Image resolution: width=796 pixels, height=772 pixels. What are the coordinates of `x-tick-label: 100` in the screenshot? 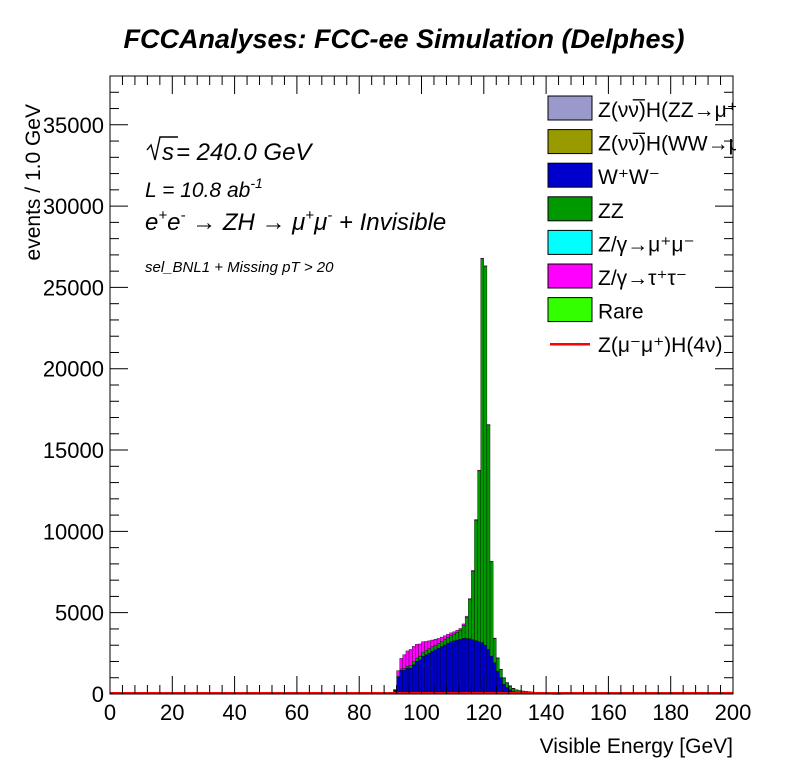 It's located at (421, 712).